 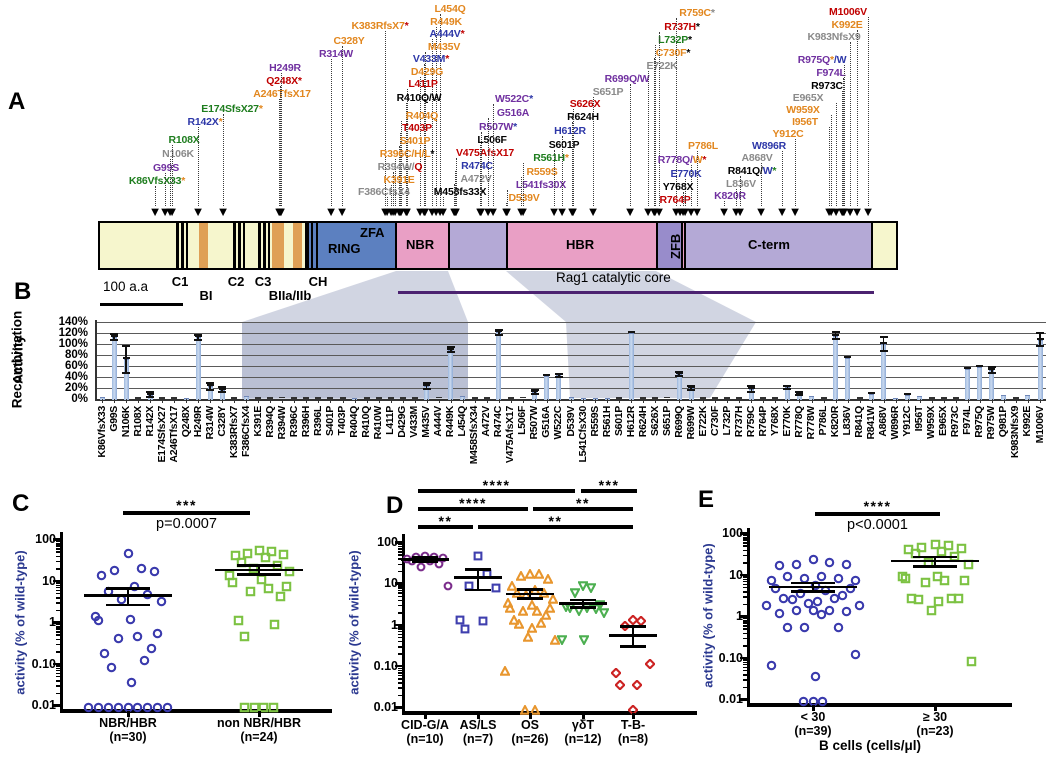 I want to click on scatter-point-floor, so click(x=118, y=706).